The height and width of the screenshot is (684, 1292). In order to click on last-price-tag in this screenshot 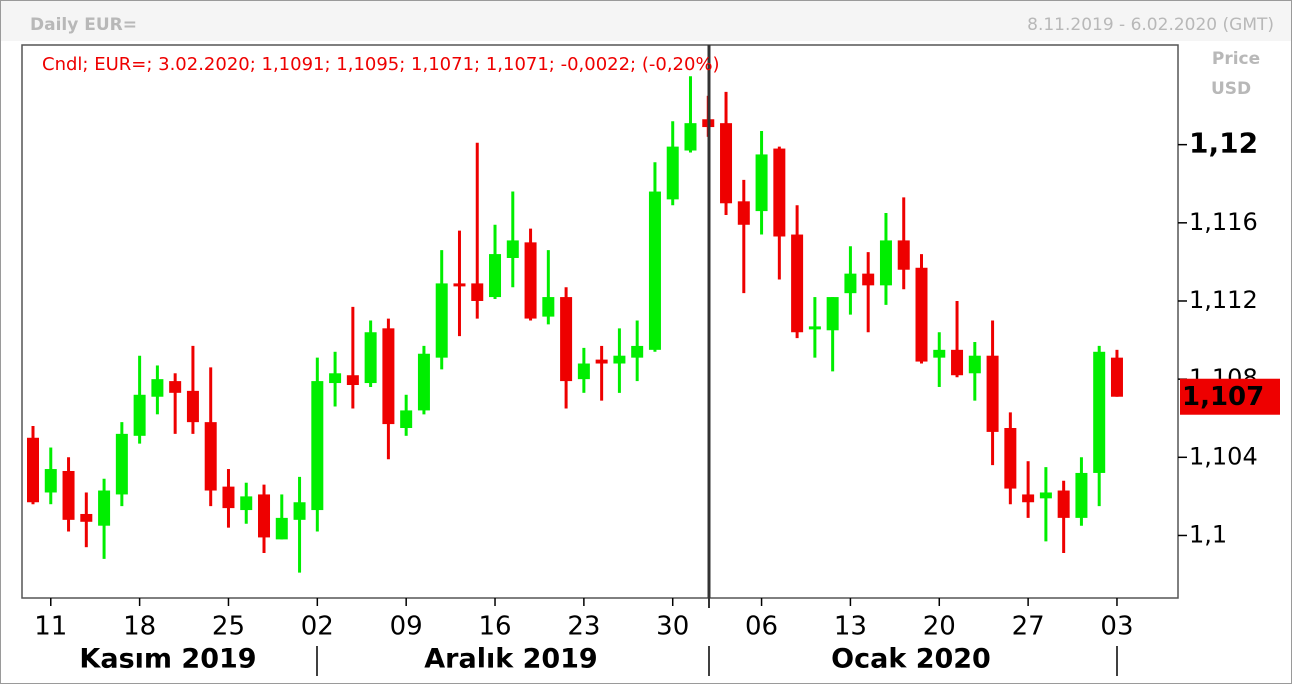, I will do `click(1230, 396)`.